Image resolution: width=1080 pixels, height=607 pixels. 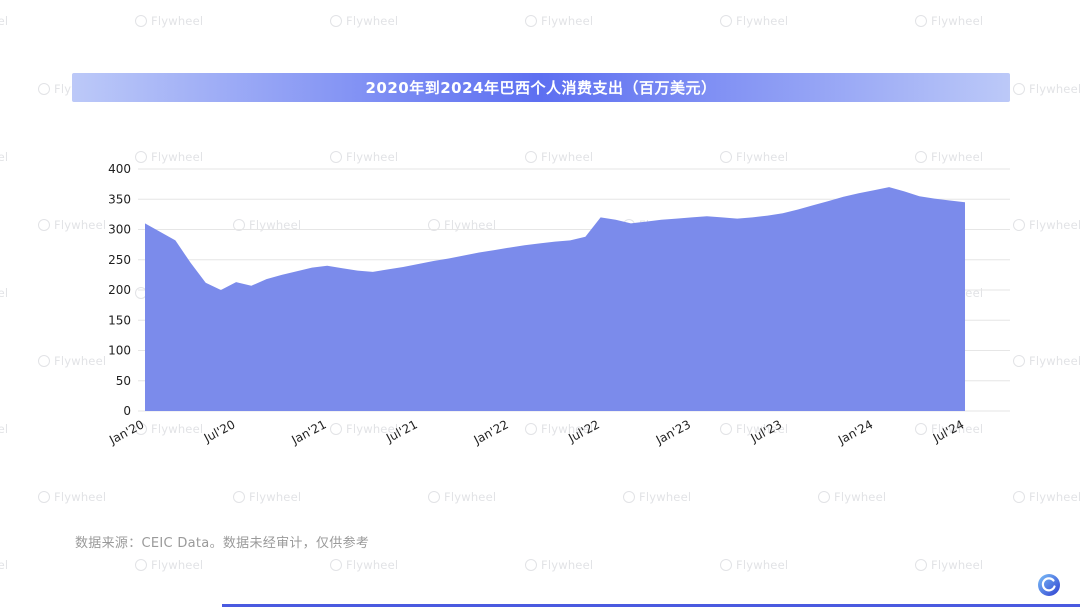 What do you see at coordinates (1049, 585) in the screenshot?
I see `flywheel-logo-svg` at bounding box center [1049, 585].